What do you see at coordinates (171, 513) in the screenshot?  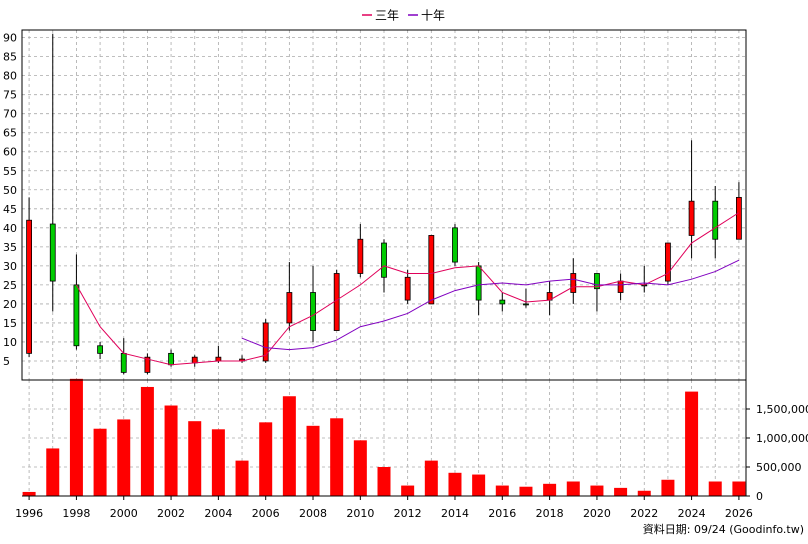 I see `year-tick-label: 2002` at bounding box center [171, 513].